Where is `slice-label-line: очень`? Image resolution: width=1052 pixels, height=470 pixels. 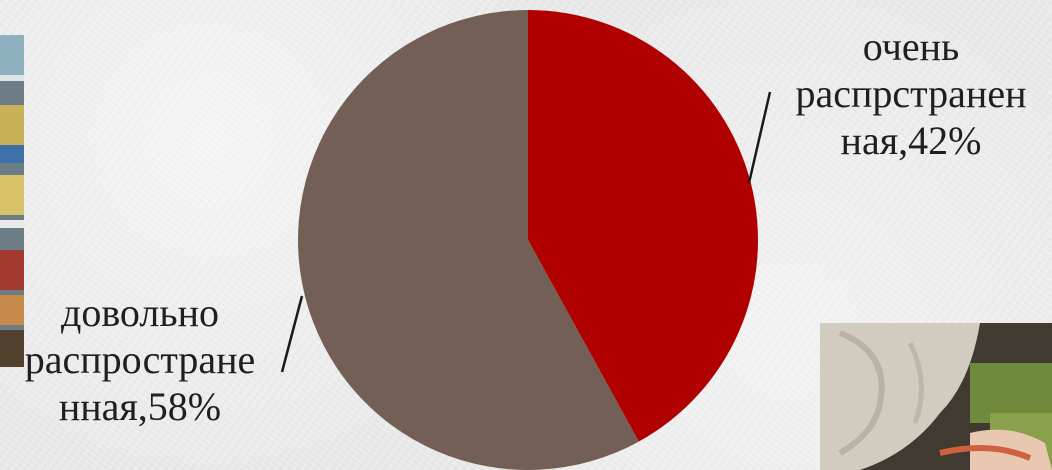
slice-label-line: очень is located at coordinates (911, 46).